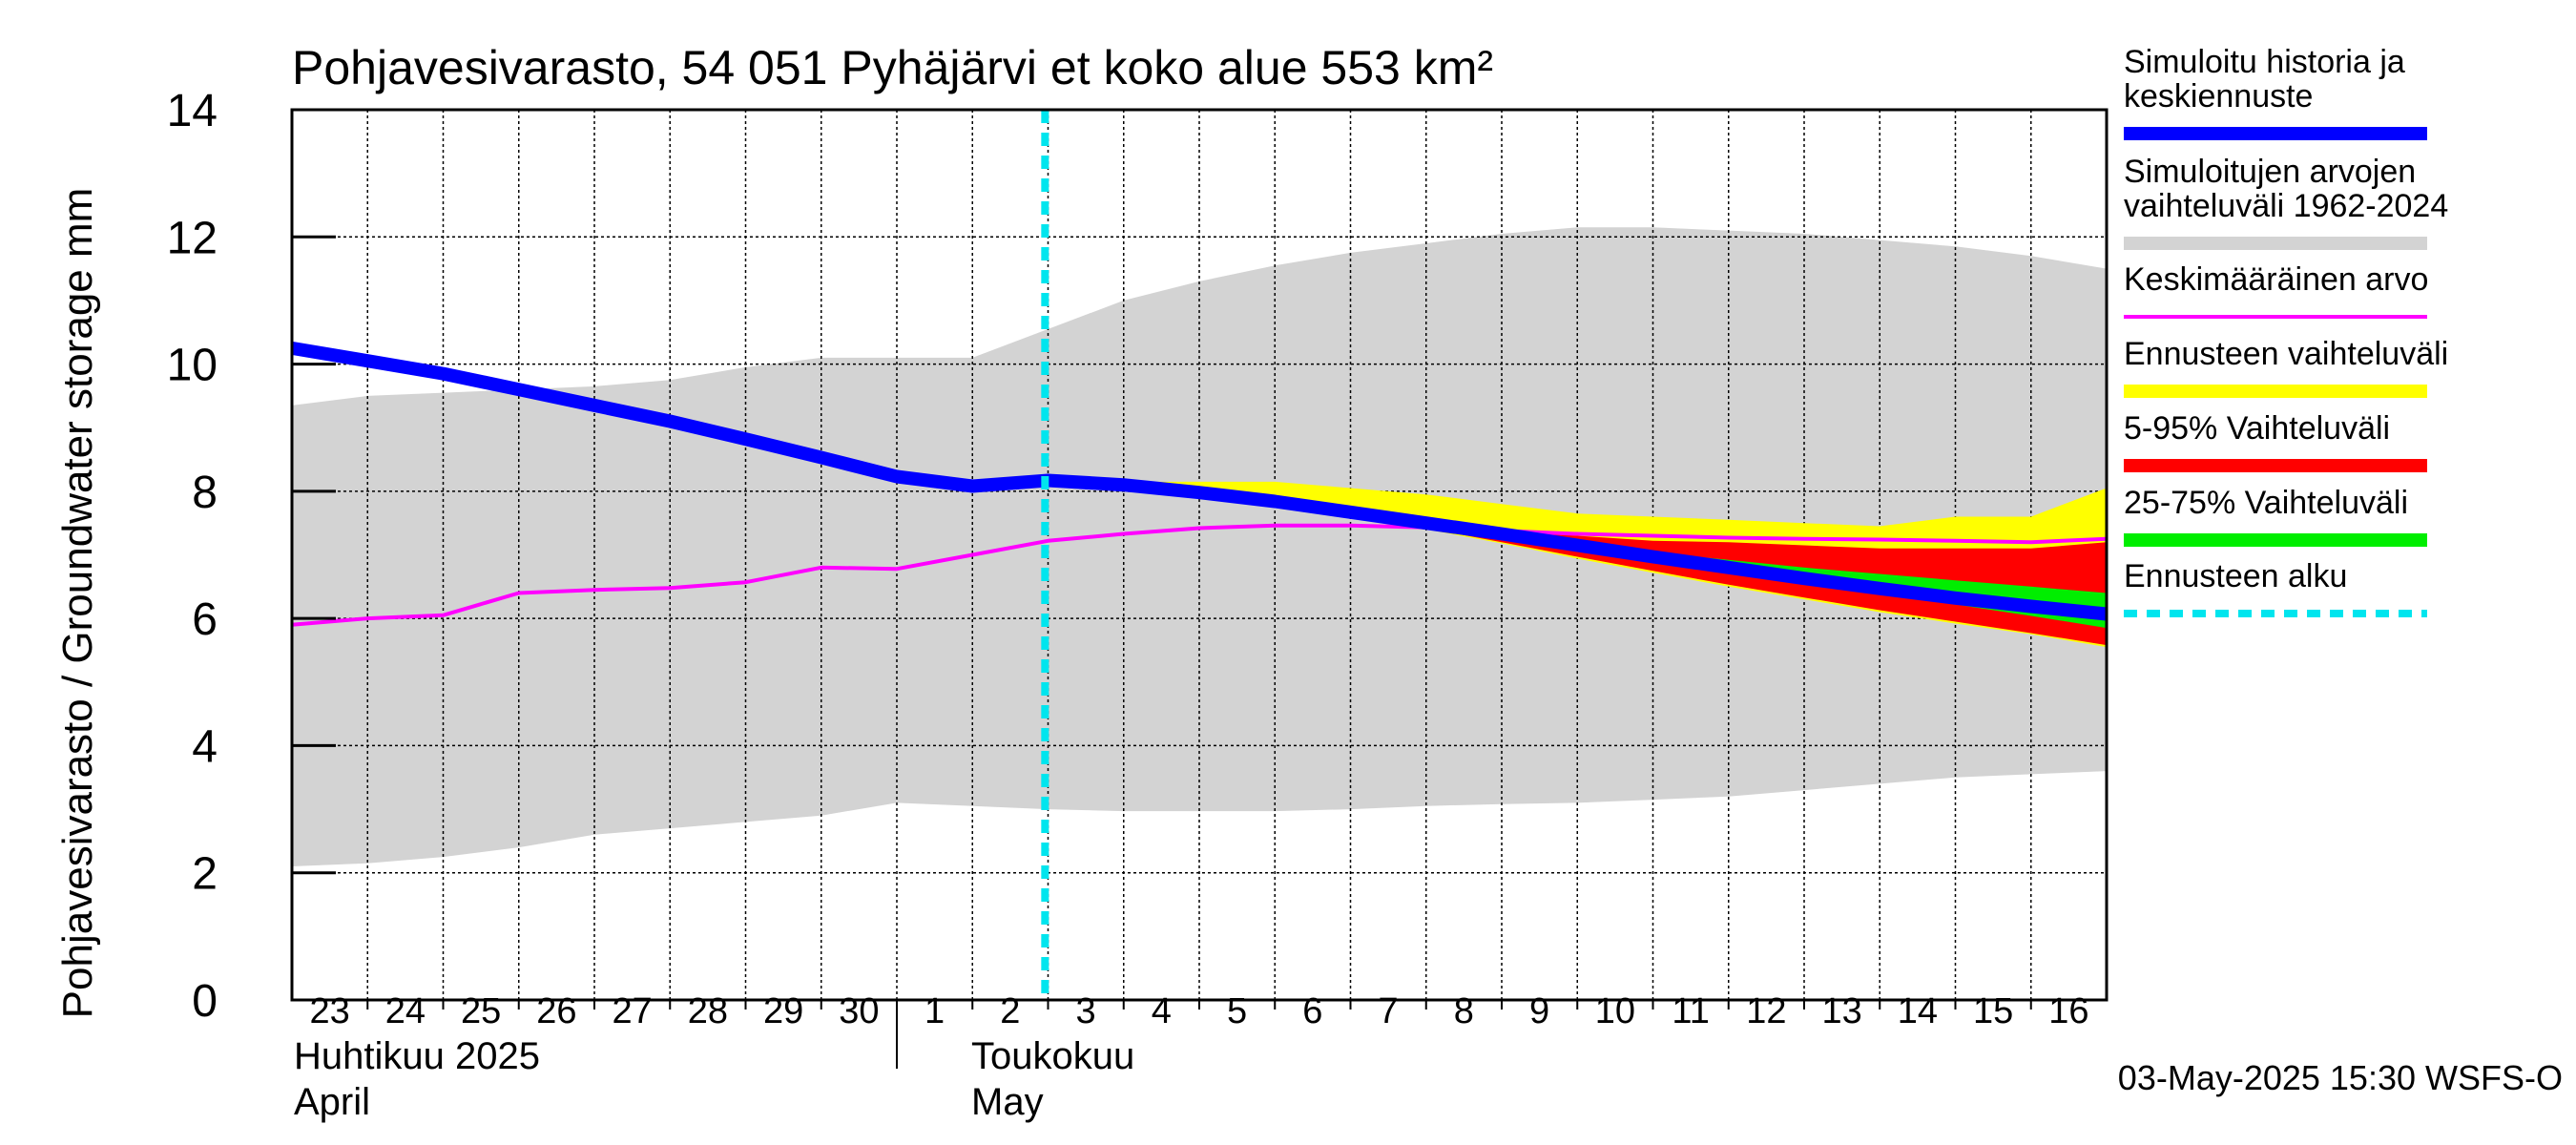 The height and width of the screenshot is (1145, 2576). Describe the element at coordinates (1010, 1011) in the screenshot. I see `x-tick-label: 2` at that location.